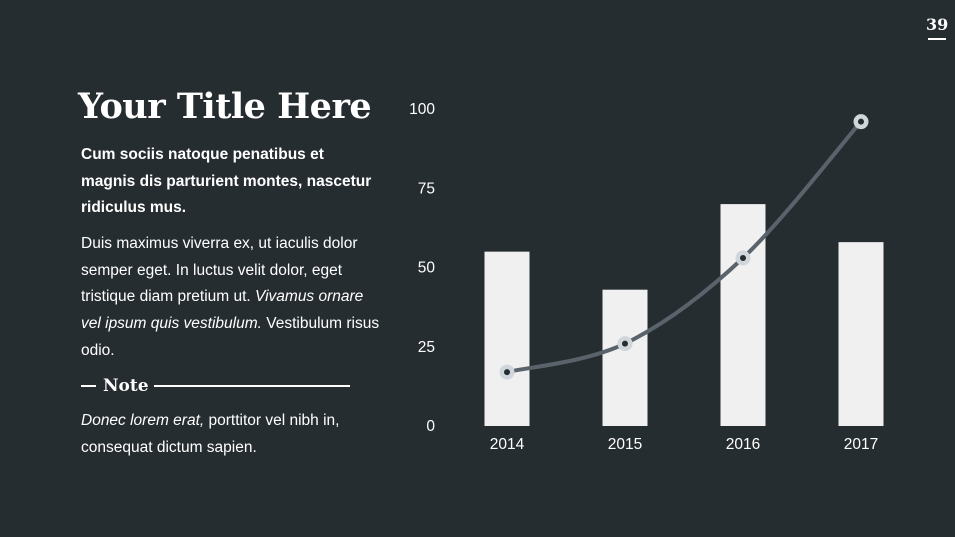 Image resolution: width=955 pixels, height=537 pixels. Describe the element at coordinates (430, 426) in the screenshot. I see `y-tick-label: 0` at that location.